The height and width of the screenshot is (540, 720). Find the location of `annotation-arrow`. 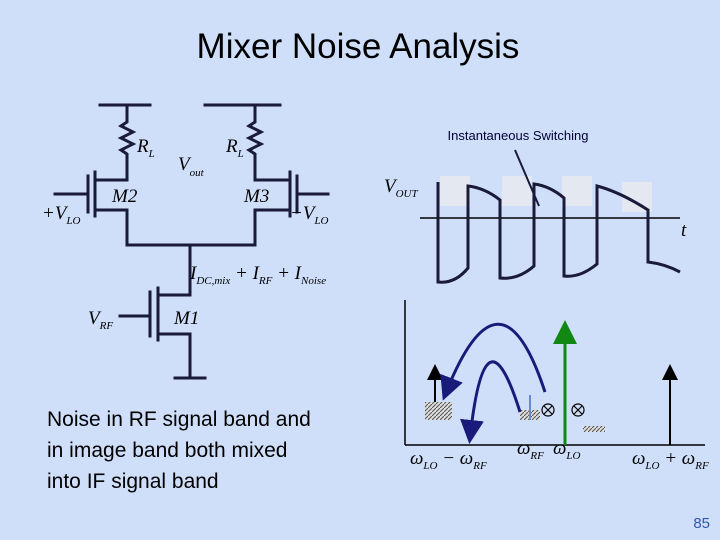

annotation-arrow is located at coordinates (527, 178).